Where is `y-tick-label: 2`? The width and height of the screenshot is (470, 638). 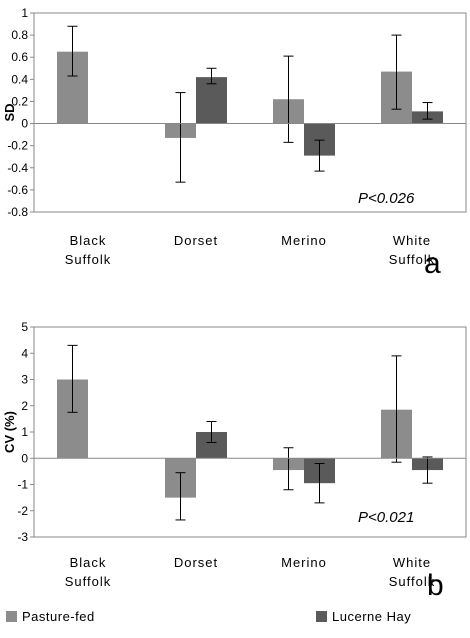 y-tick-label: 2 is located at coordinates (24, 406).